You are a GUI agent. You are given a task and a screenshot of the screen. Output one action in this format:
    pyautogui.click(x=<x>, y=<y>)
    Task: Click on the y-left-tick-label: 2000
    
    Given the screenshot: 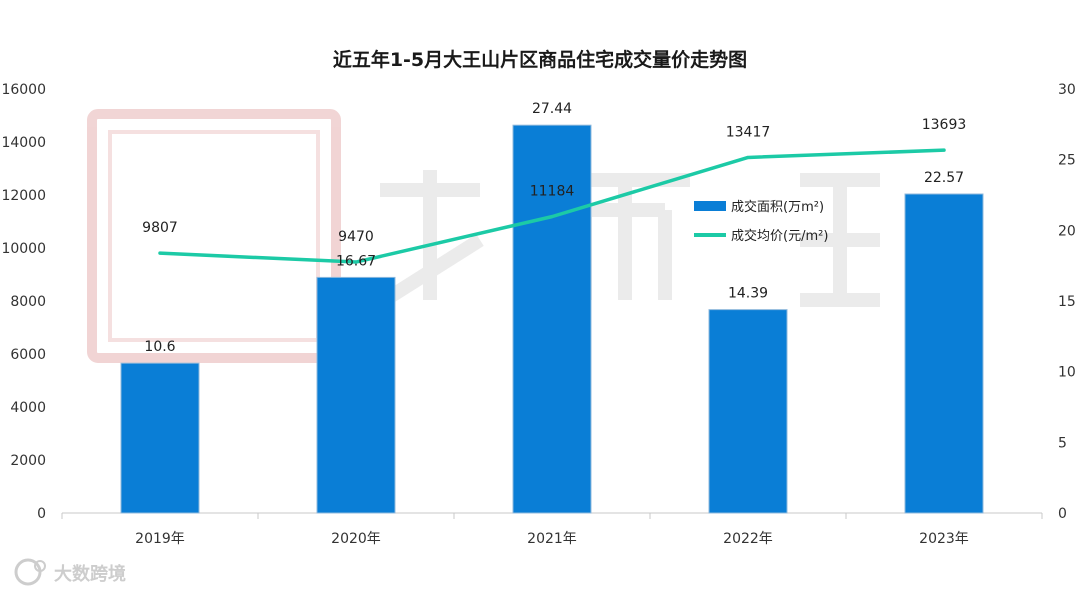 What is the action you would take?
    pyautogui.click(x=28, y=461)
    